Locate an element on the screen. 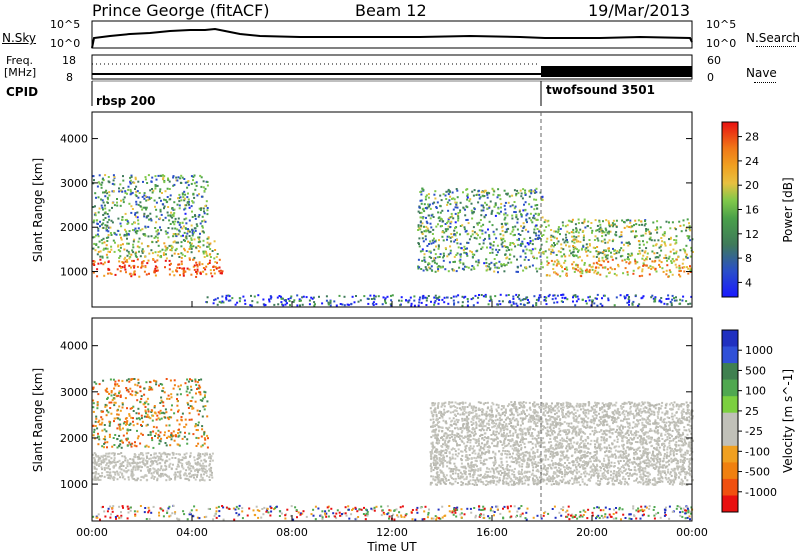  nsky-label: N.Sky is located at coordinates (19, 38).